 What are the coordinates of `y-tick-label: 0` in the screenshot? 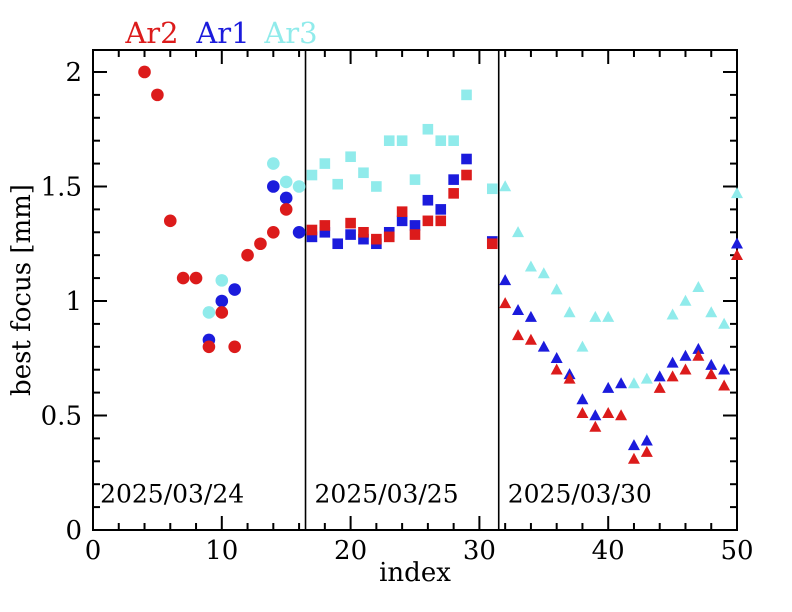 It's located at (73, 531).